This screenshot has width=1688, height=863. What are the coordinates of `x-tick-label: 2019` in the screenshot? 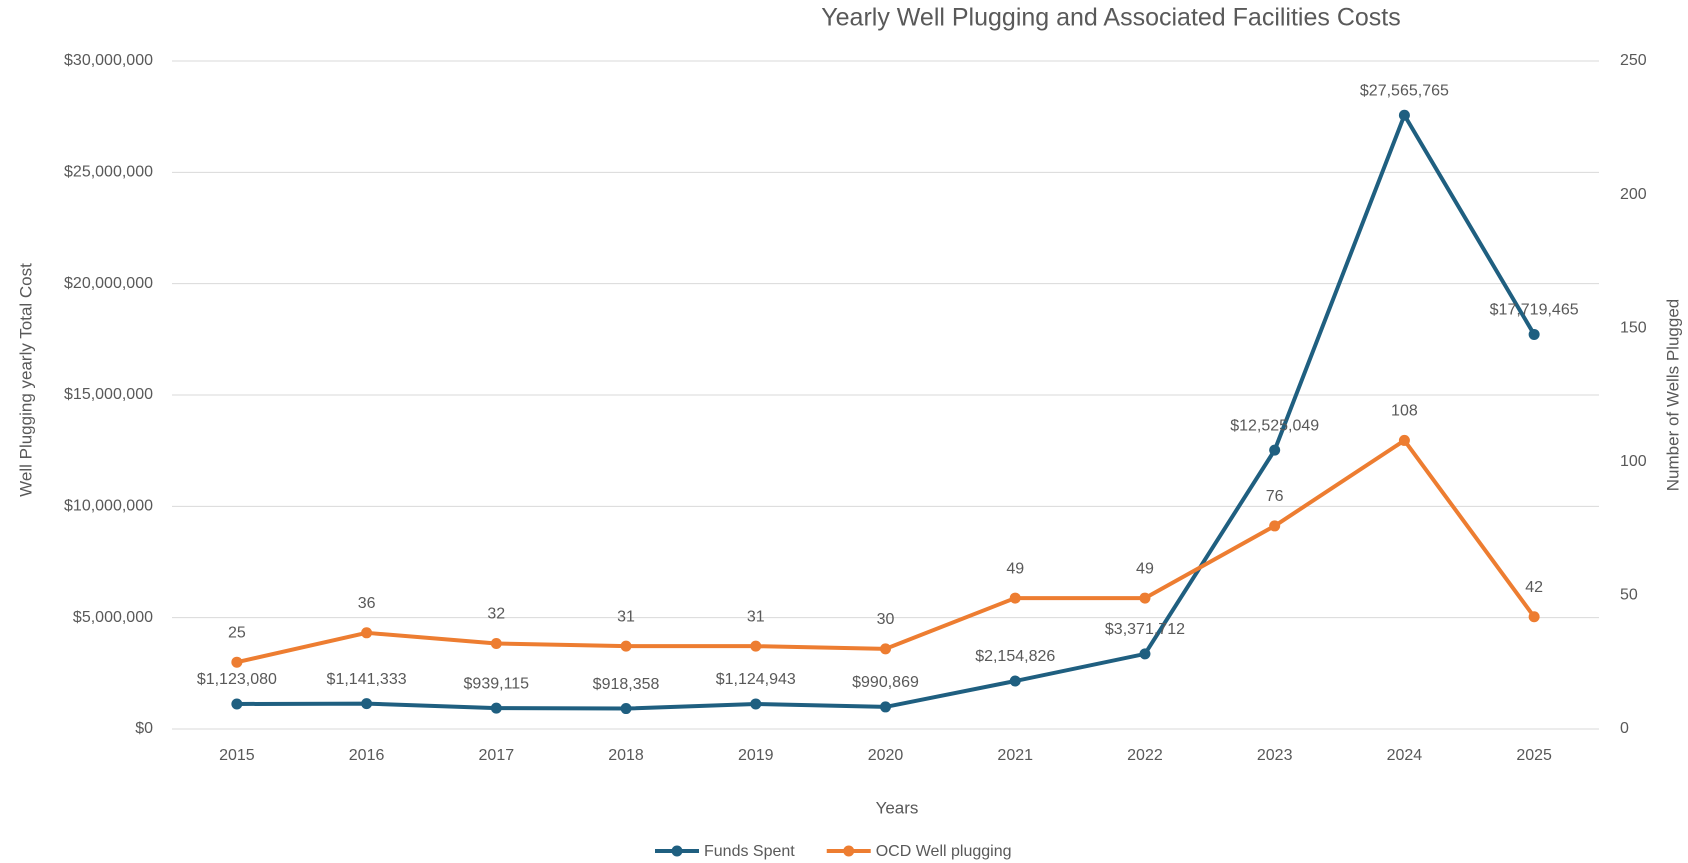 It's located at (756, 755).